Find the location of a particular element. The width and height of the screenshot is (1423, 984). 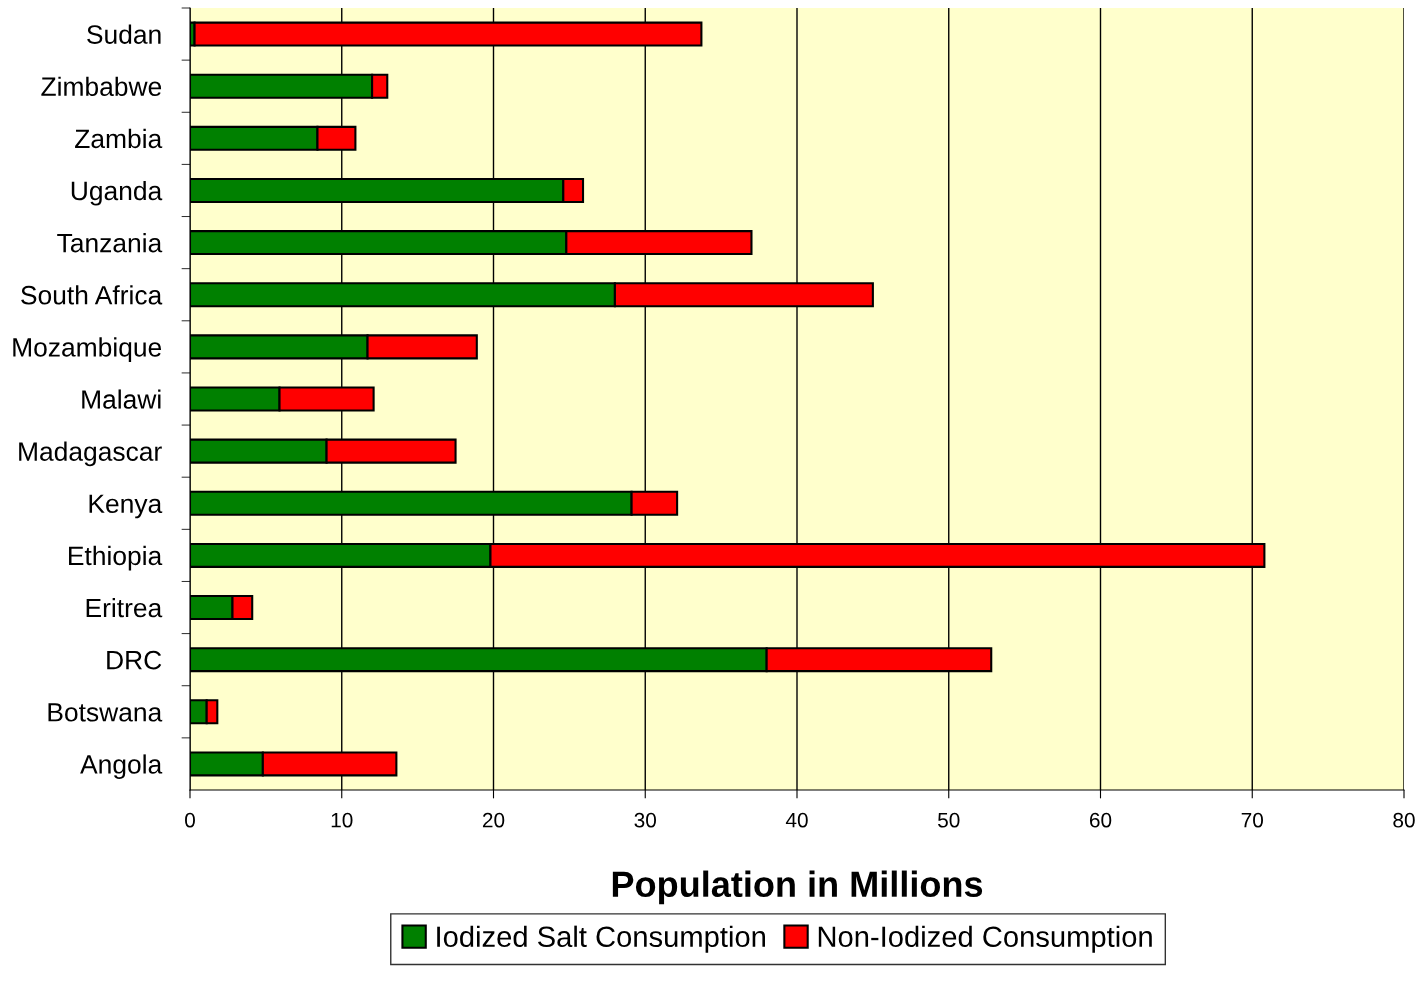

y-tick-label: Madagascar is located at coordinates (90, 454).